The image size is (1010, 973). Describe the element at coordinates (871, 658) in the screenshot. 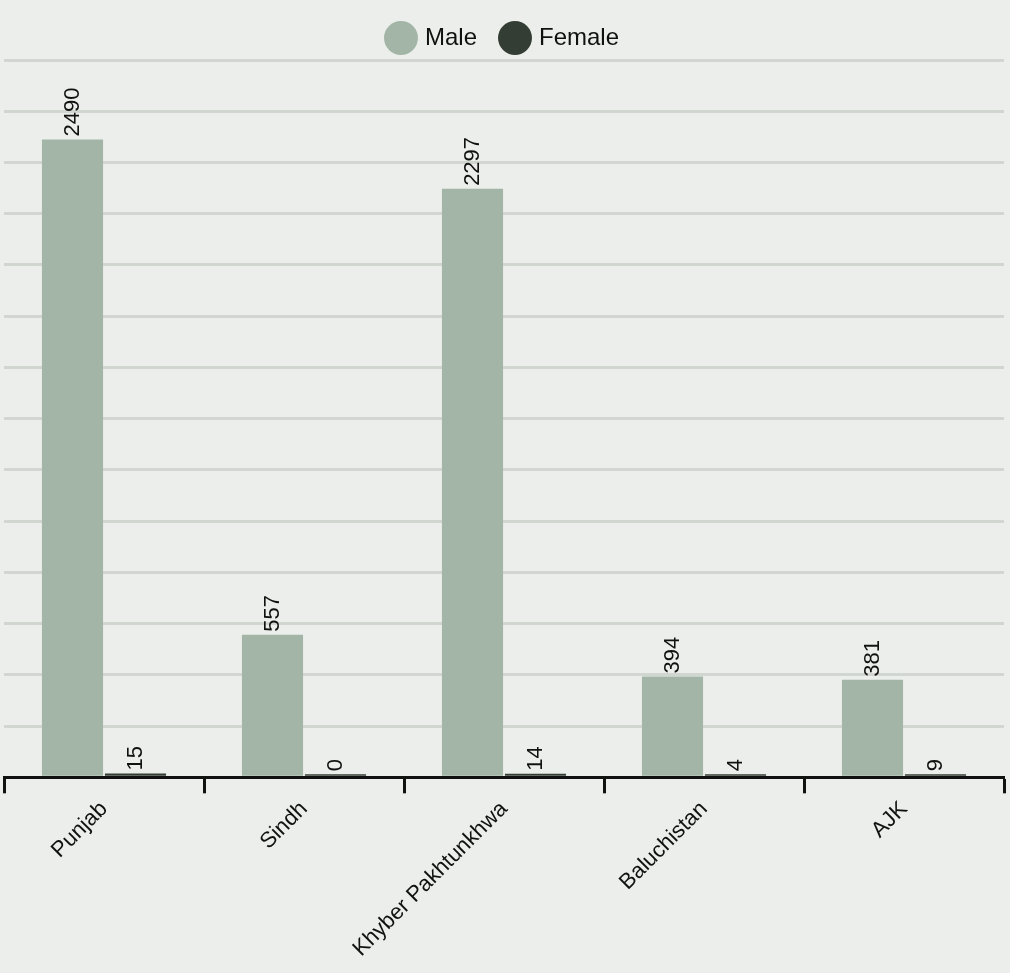

I see `data-label: 381` at that location.